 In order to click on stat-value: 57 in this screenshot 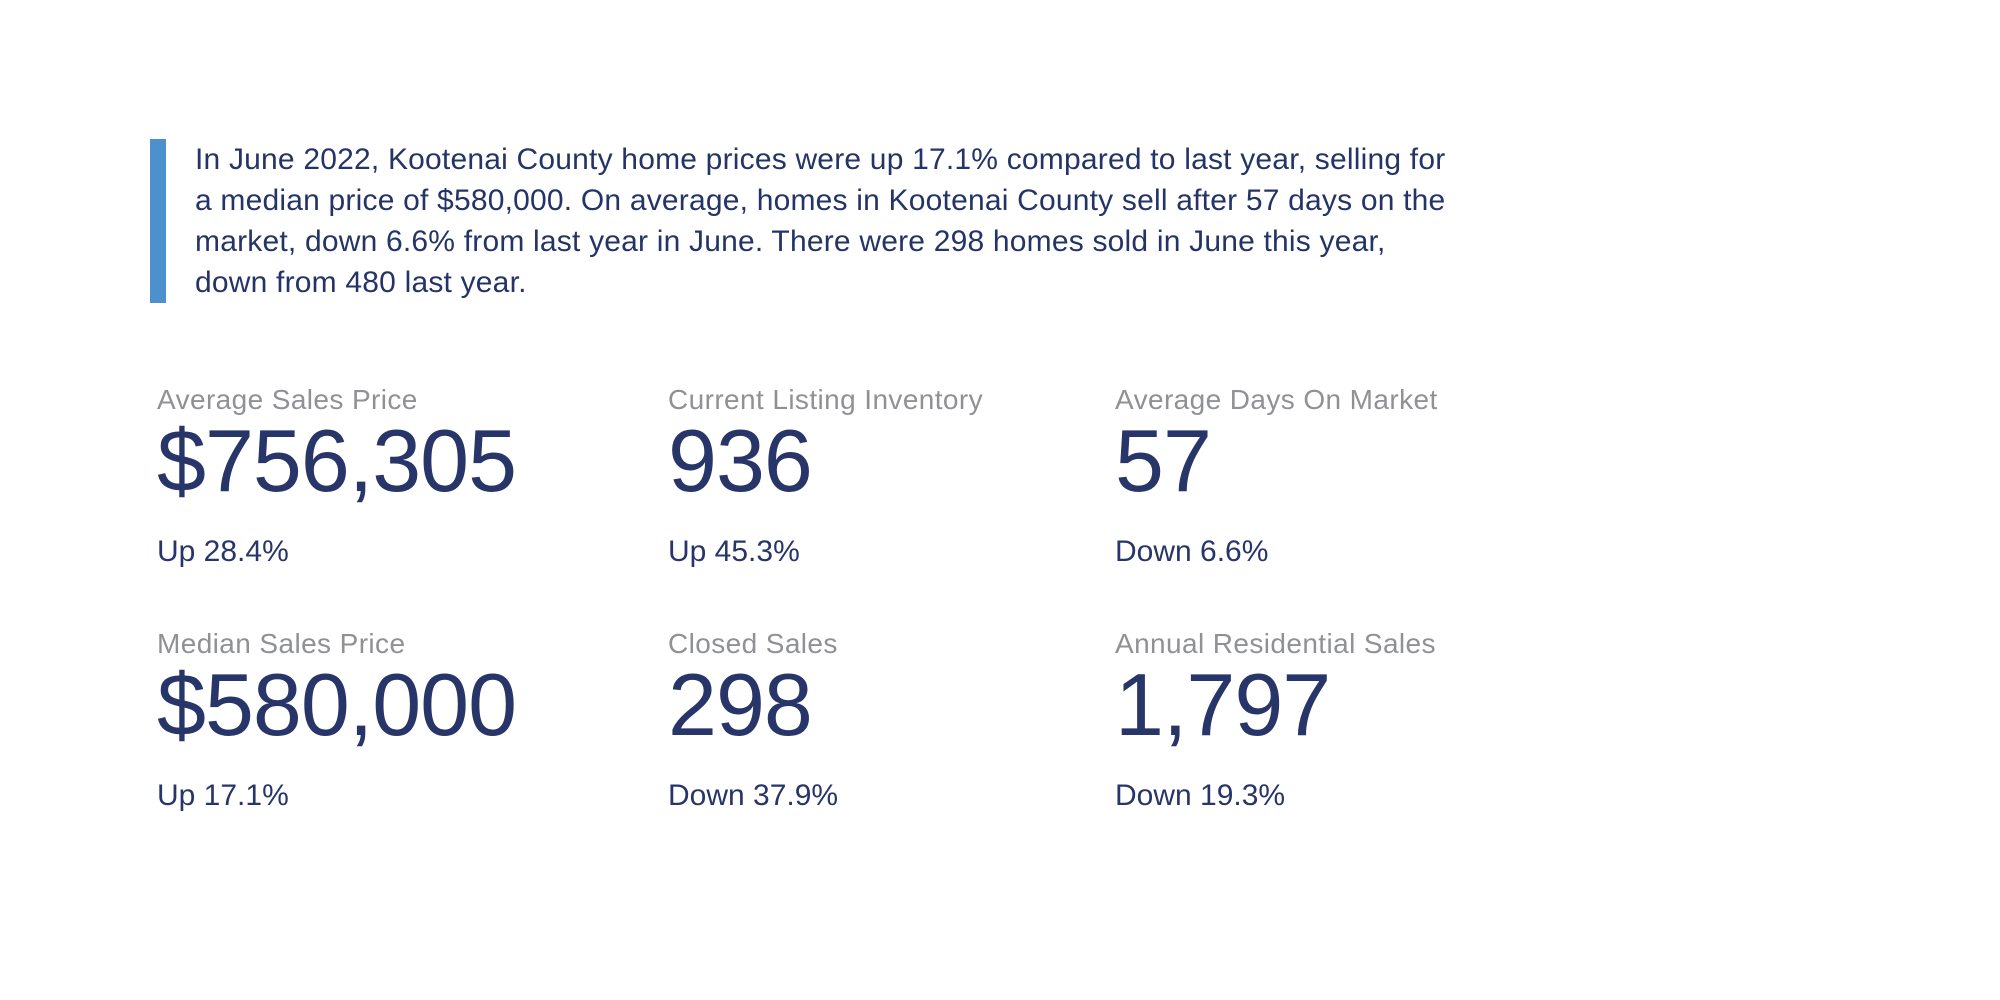, I will do `click(1163, 460)`.